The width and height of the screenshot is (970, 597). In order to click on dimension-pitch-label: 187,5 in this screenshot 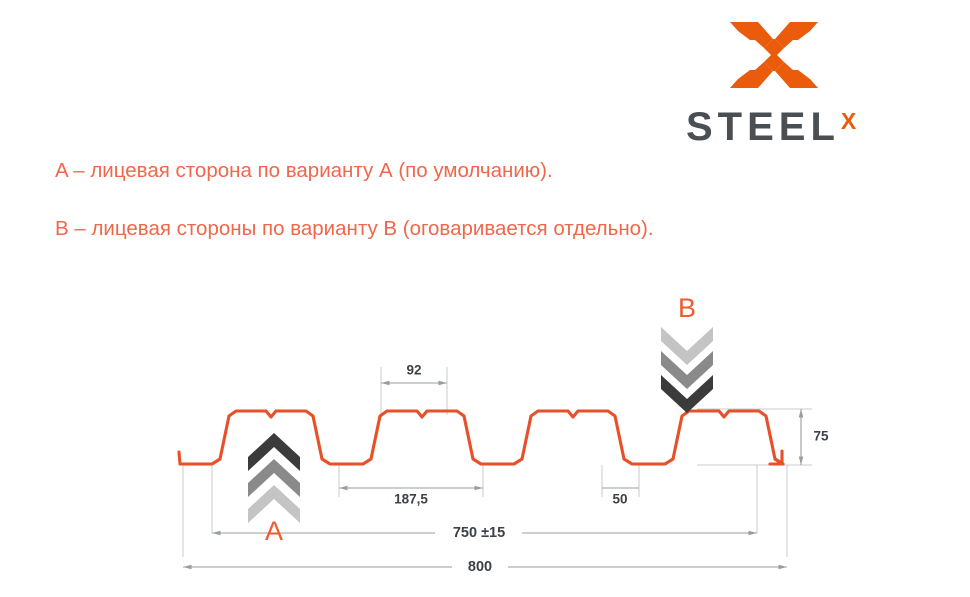, I will do `click(411, 499)`.